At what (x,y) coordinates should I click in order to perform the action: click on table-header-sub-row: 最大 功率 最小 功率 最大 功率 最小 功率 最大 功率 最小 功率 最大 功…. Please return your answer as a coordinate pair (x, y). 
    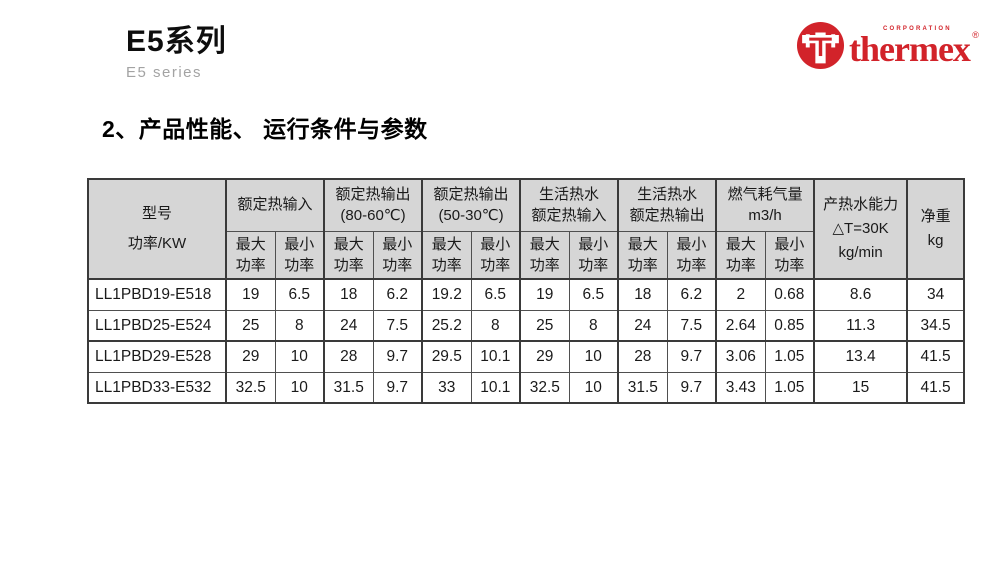
    Looking at the image, I should click on (526, 255).